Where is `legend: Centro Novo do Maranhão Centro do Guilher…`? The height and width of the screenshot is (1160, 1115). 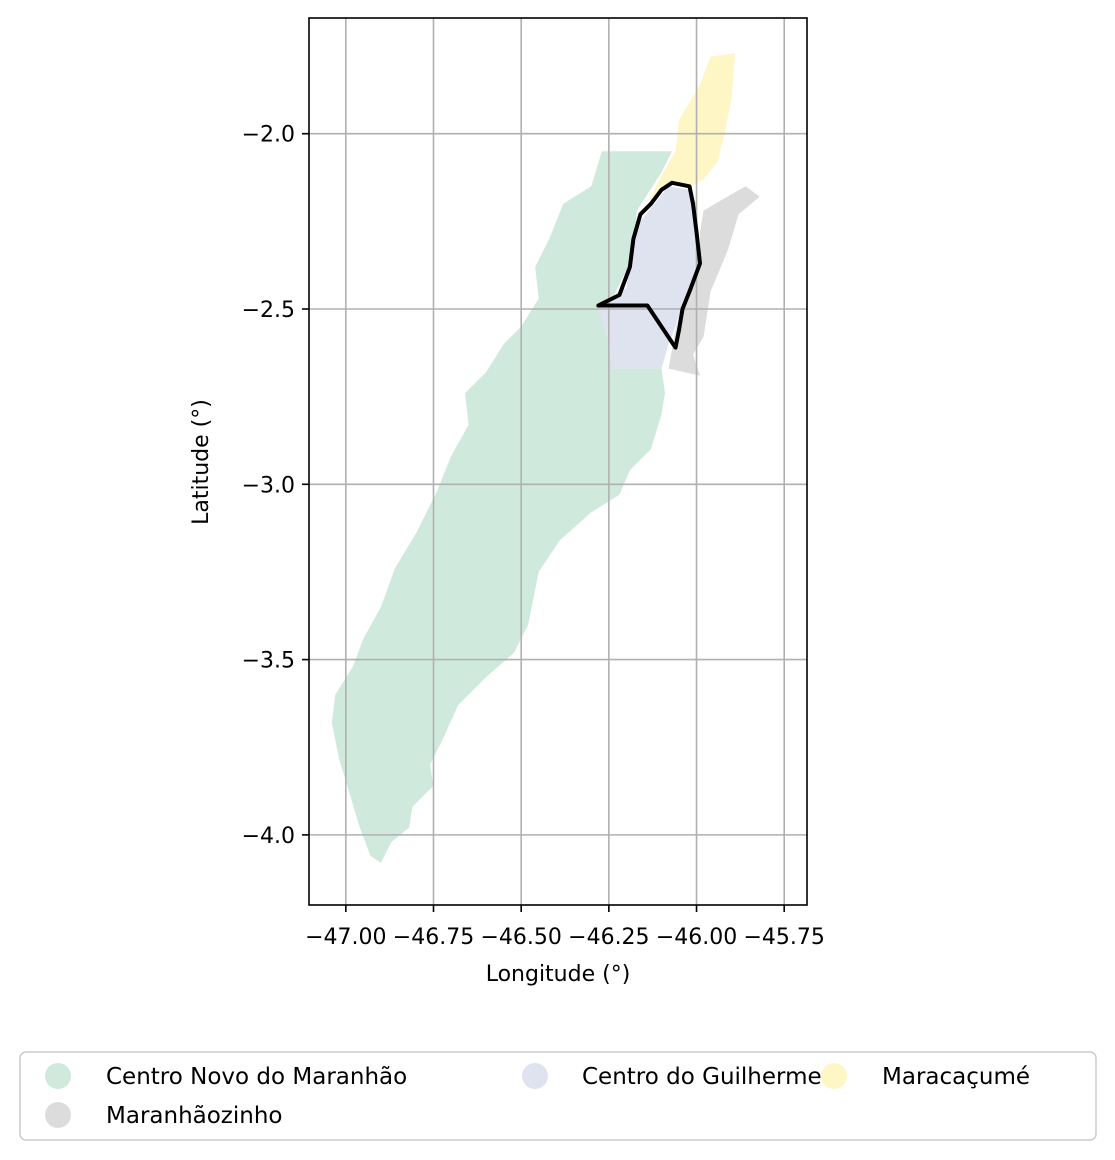 legend: Centro Novo do Maranhão Centro do Guilher… is located at coordinates (558, 1096).